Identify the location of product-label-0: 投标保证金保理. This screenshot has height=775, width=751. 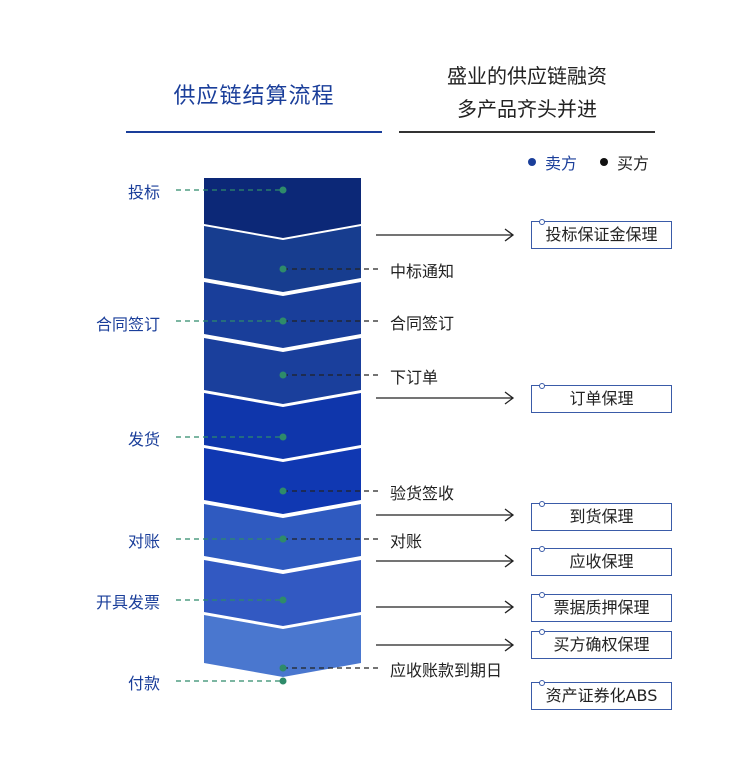
(601, 234).